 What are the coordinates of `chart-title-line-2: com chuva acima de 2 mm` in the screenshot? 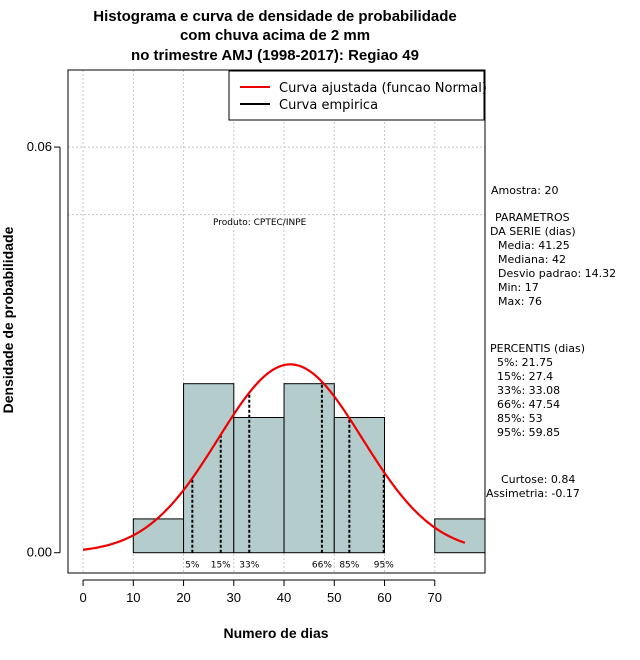 It's located at (275, 35).